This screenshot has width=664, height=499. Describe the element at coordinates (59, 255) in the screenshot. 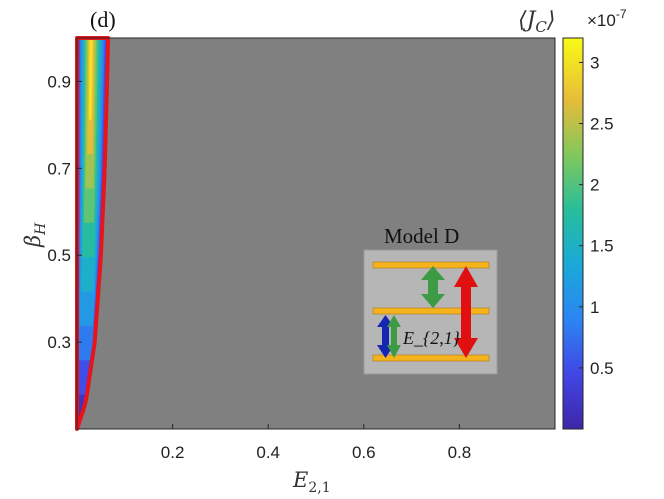

I see `y-tick-label: 0.5` at that location.